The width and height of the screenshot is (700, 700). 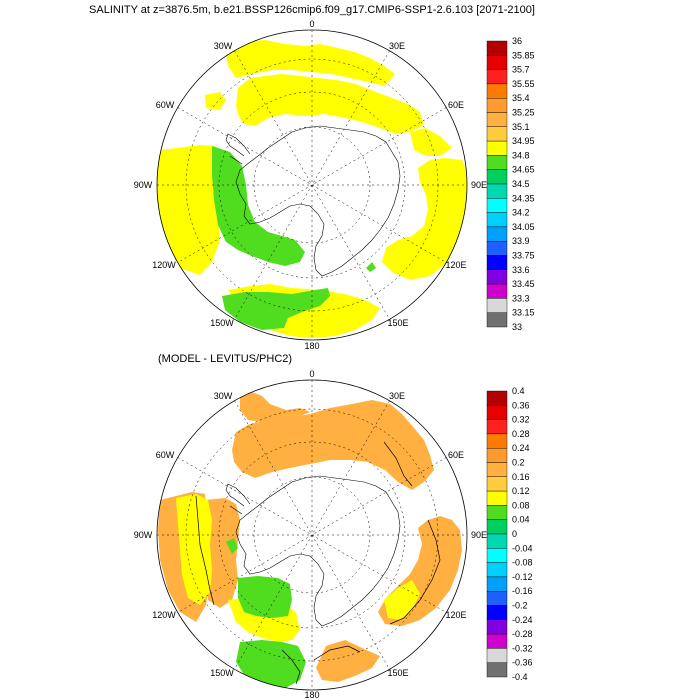 I want to click on top-lon-label: 120W, so click(x=164, y=265).